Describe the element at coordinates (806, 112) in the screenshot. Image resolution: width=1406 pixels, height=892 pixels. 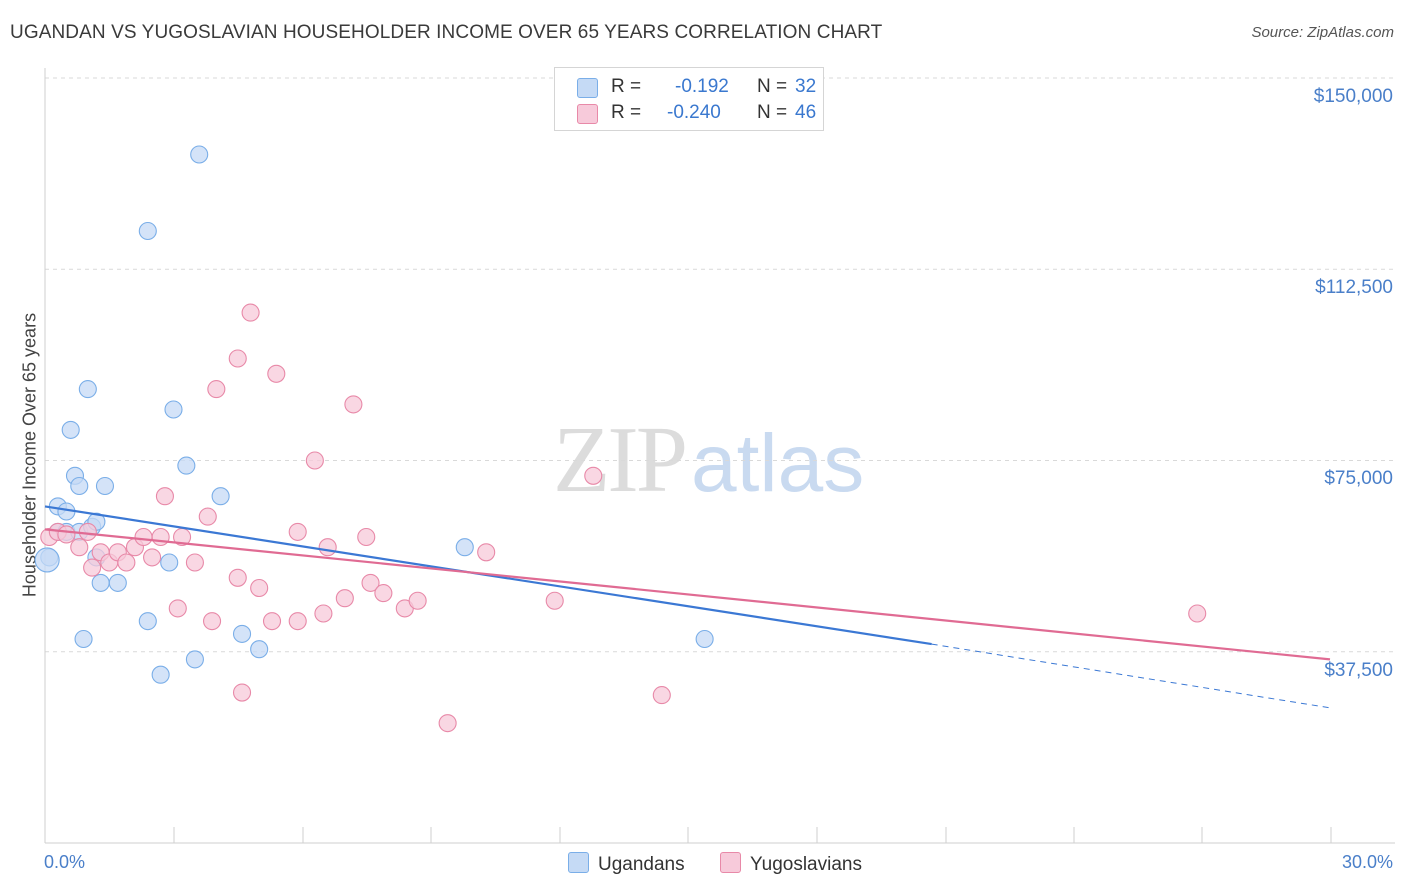
I see `n-value: 46` at that location.